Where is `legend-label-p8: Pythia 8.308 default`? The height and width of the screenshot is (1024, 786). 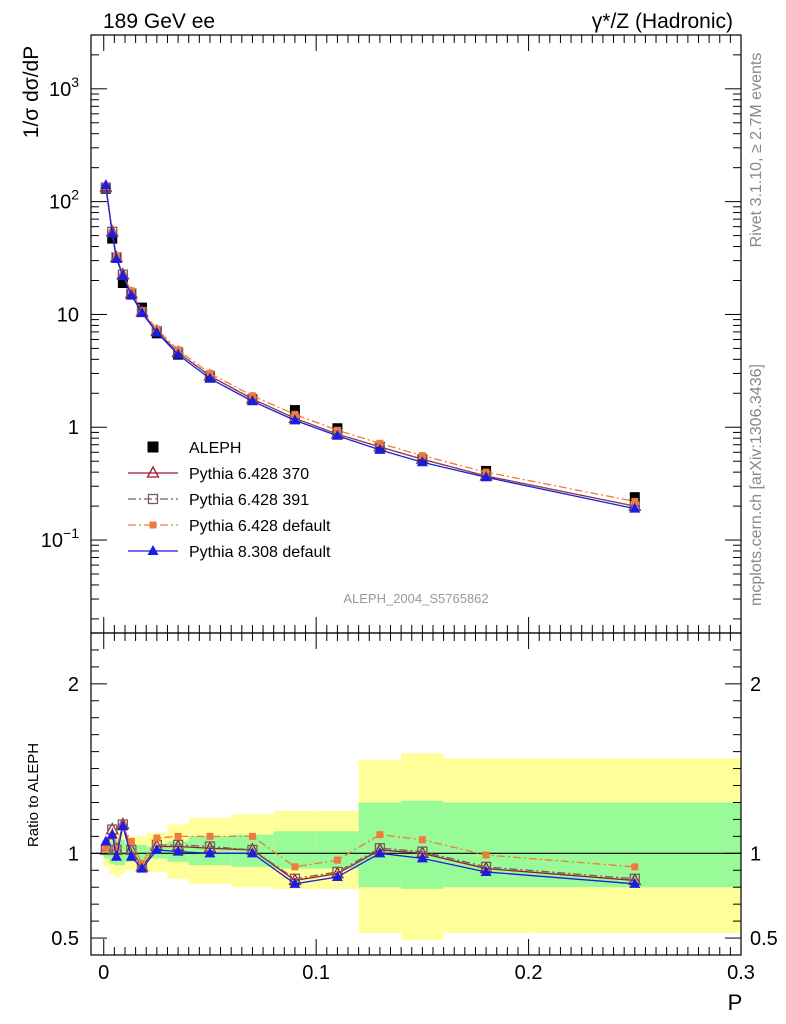 legend-label-p8: Pythia 8.308 default is located at coordinates (260, 552).